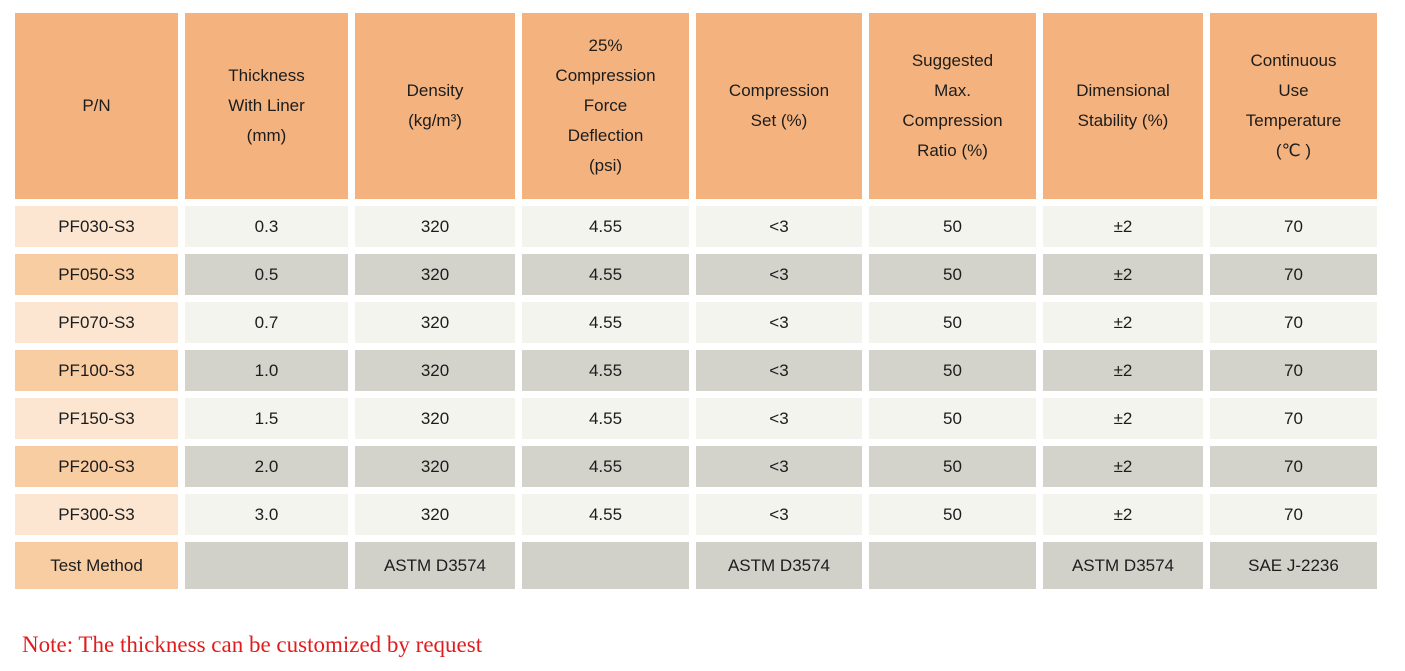  Describe the element at coordinates (605, 106) in the screenshot. I see `column-header-compression-force-deflection: 25% Compression Force Deflection (psi)` at that location.